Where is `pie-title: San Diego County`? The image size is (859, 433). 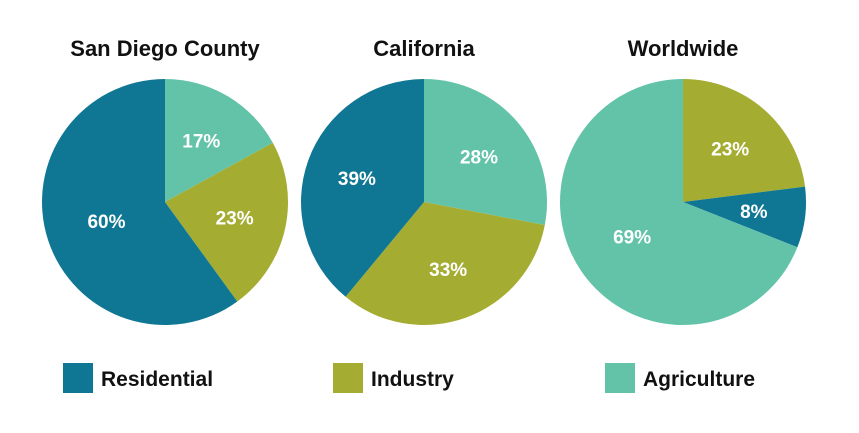
pie-title: San Diego County is located at coordinates (165, 48).